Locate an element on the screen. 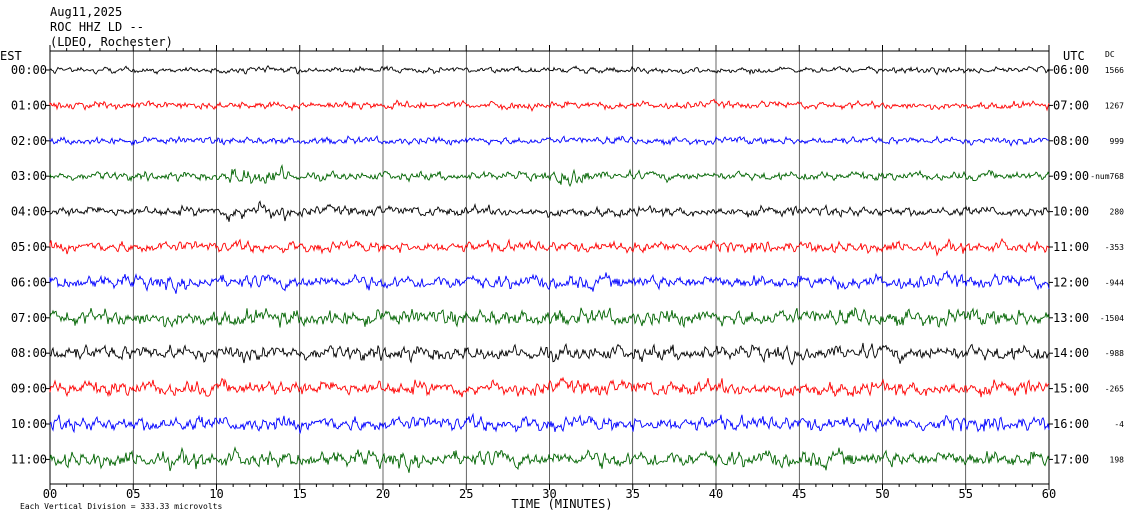 The height and width of the screenshot is (519, 1130). utc-hour-label: 09:00 is located at coordinates (1071, 176).